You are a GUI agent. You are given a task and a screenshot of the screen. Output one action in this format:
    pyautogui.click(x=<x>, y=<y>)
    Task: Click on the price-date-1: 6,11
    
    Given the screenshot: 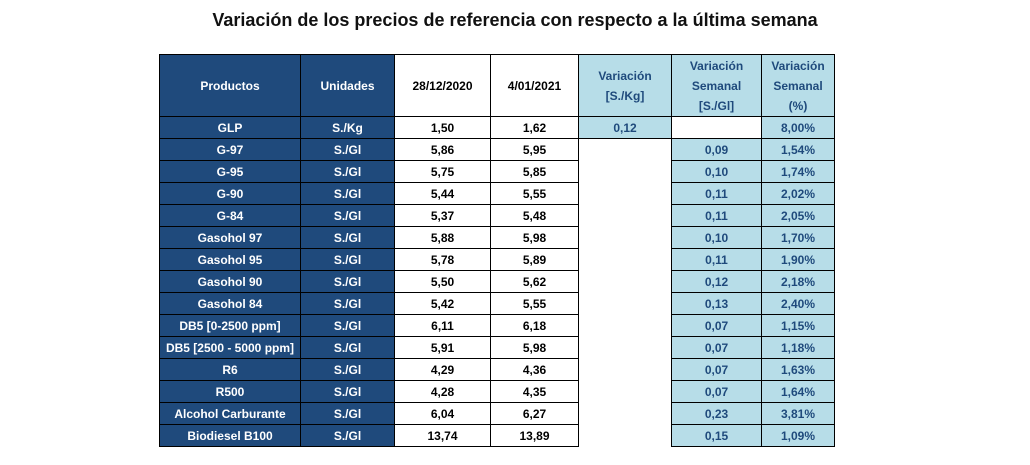 What is the action you would take?
    pyautogui.click(x=442, y=325)
    